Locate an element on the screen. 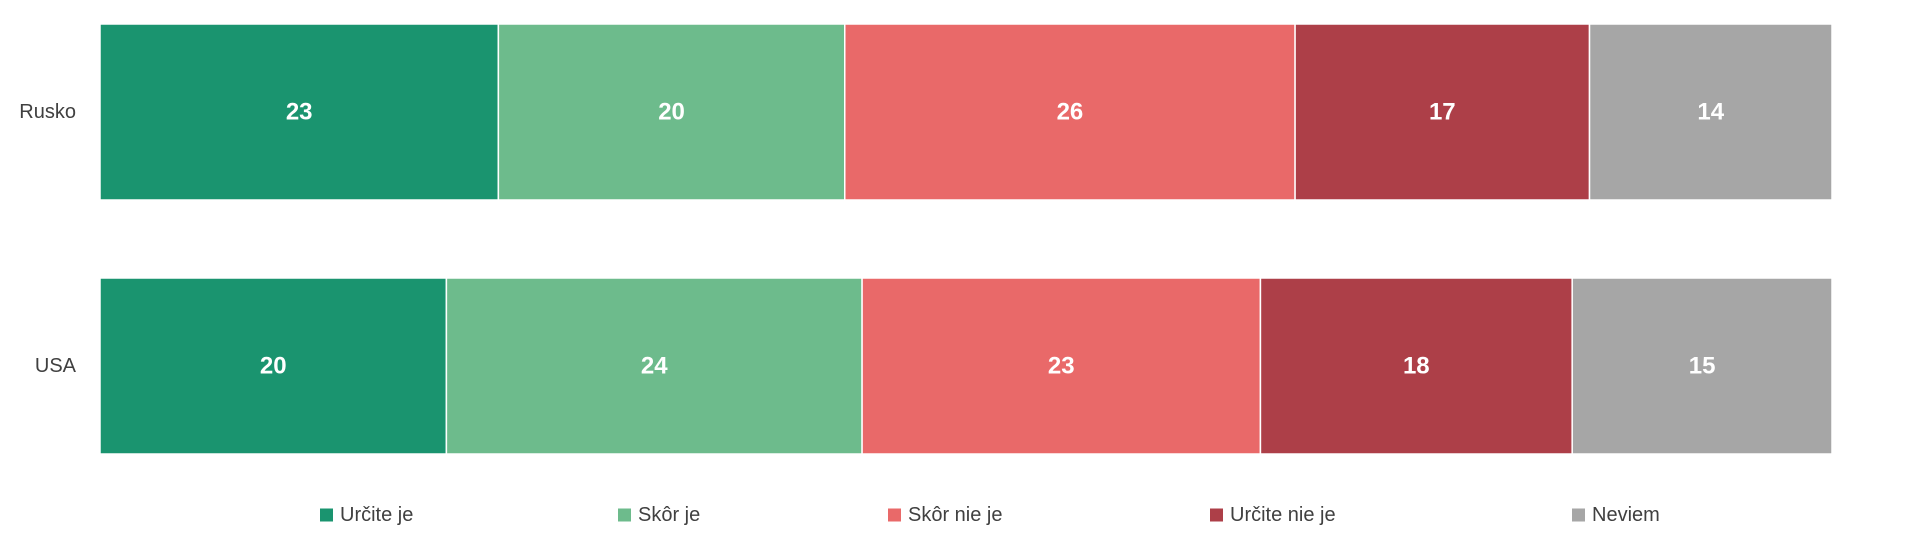 The width and height of the screenshot is (1920, 552). category-label-usa: USA is located at coordinates (56, 366).